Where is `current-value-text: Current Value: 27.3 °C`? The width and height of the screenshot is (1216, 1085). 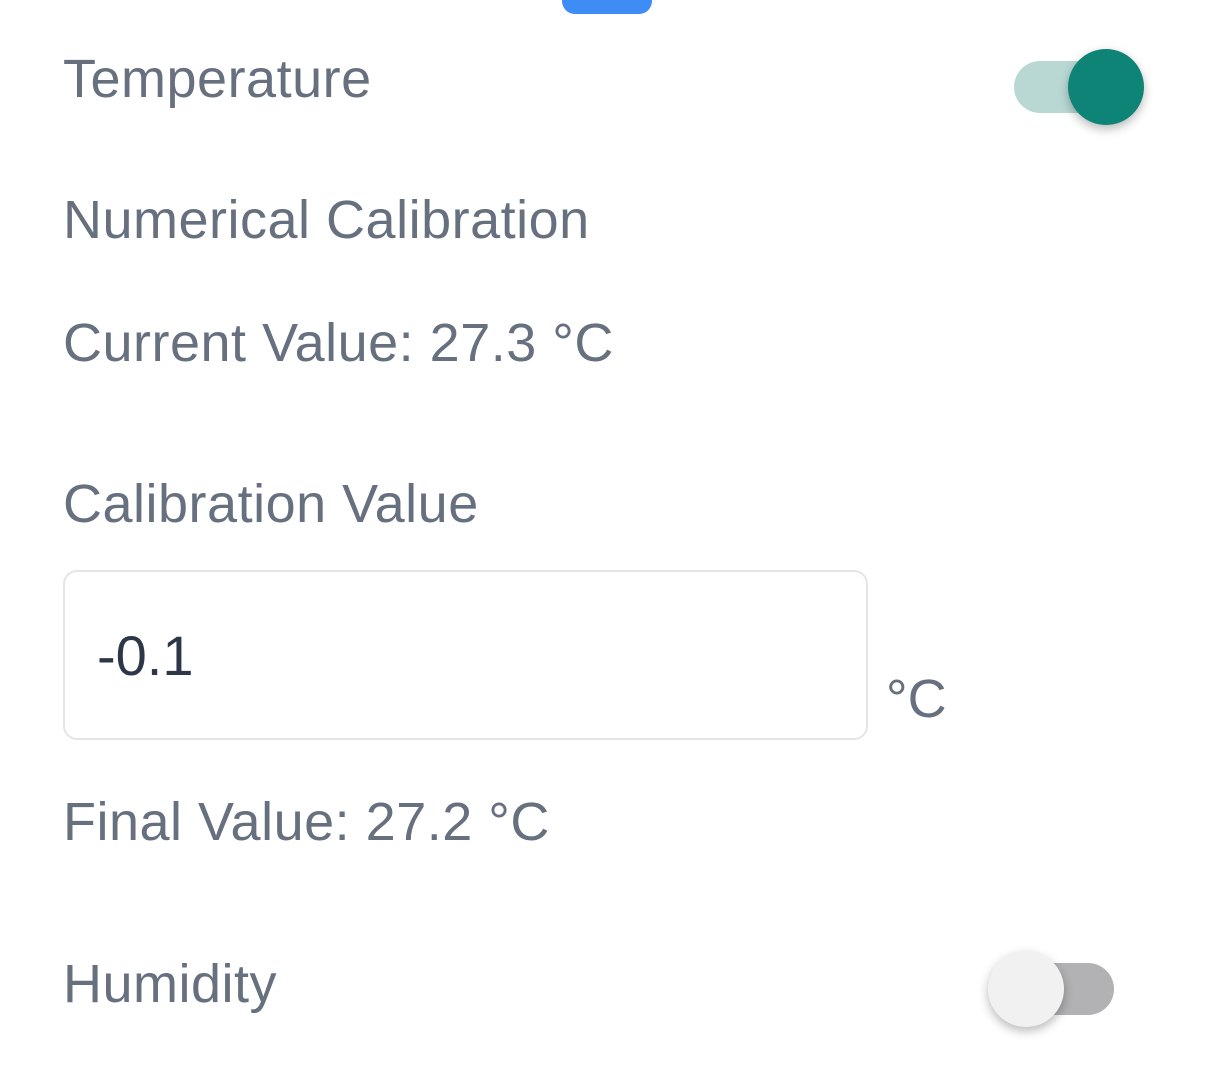 current-value-text: Current Value: 27.3 °C is located at coordinates (338, 343).